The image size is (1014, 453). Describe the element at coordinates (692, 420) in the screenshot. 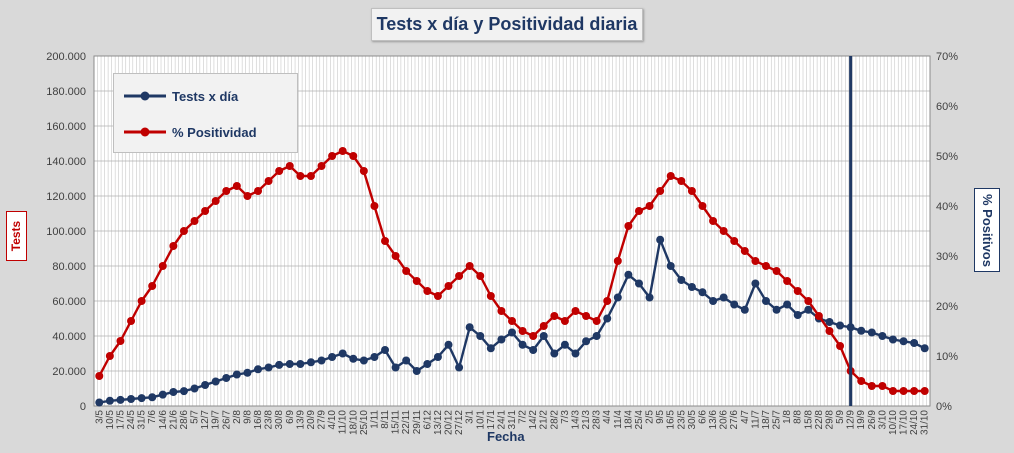

I see `x-tick-label: 30/5` at that location.